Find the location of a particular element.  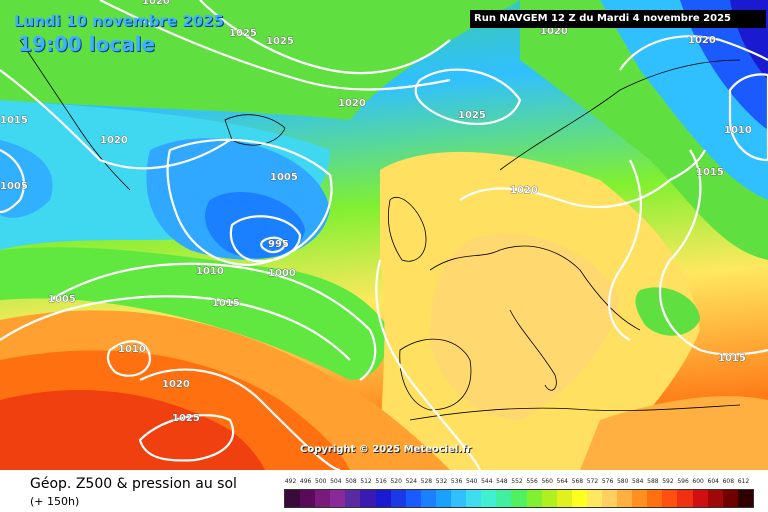

color-scale-value: 508 is located at coordinates (351, 481).